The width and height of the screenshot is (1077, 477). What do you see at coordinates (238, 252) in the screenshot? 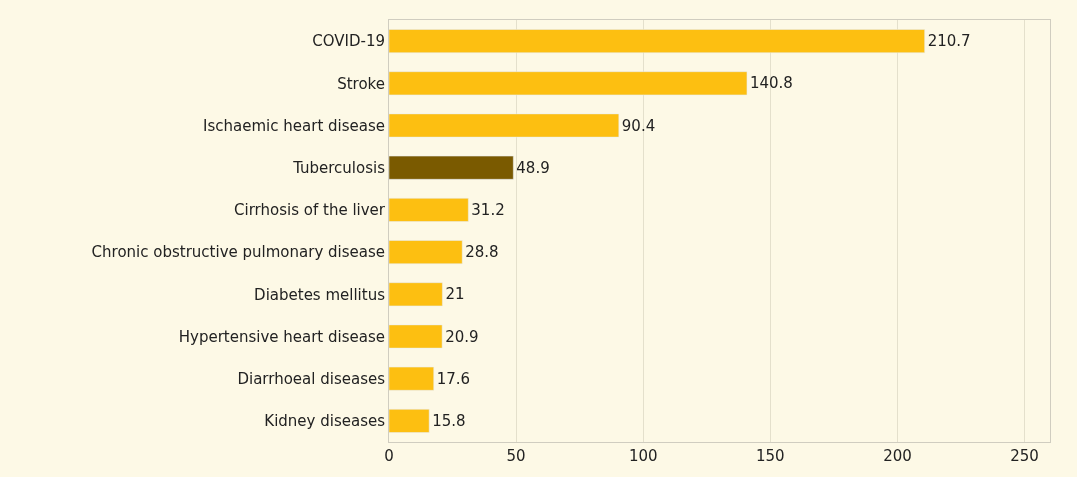
I see `y-tick-label: Chronic obstructive pulmonary disease` at bounding box center [238, 252].